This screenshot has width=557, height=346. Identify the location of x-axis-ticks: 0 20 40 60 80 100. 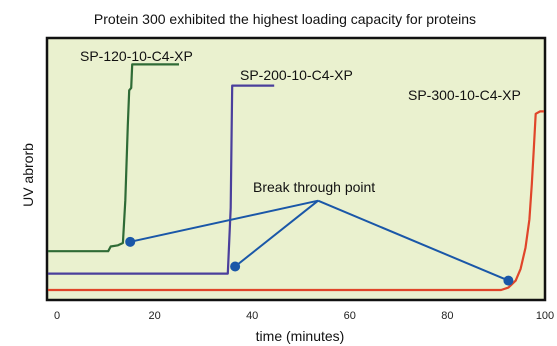
(304, 316).